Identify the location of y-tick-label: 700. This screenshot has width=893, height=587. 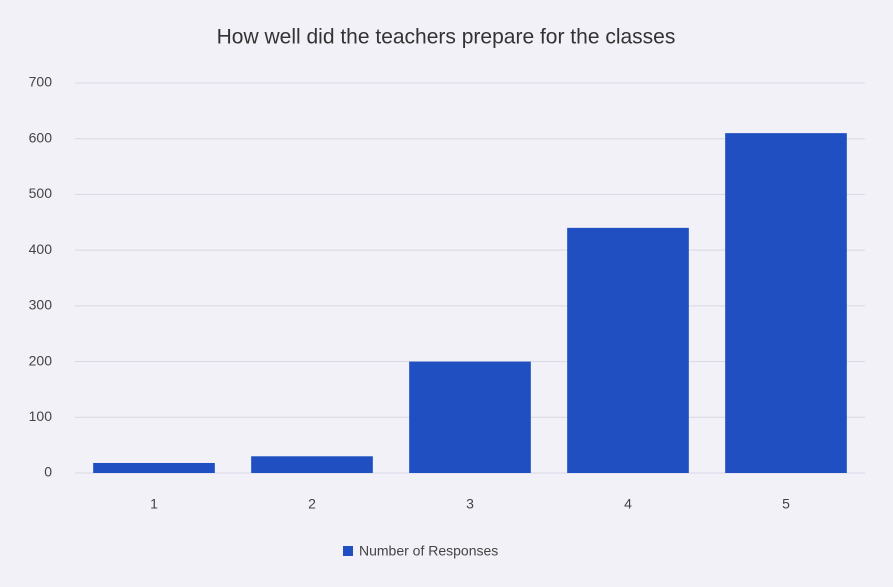
(41, 82).